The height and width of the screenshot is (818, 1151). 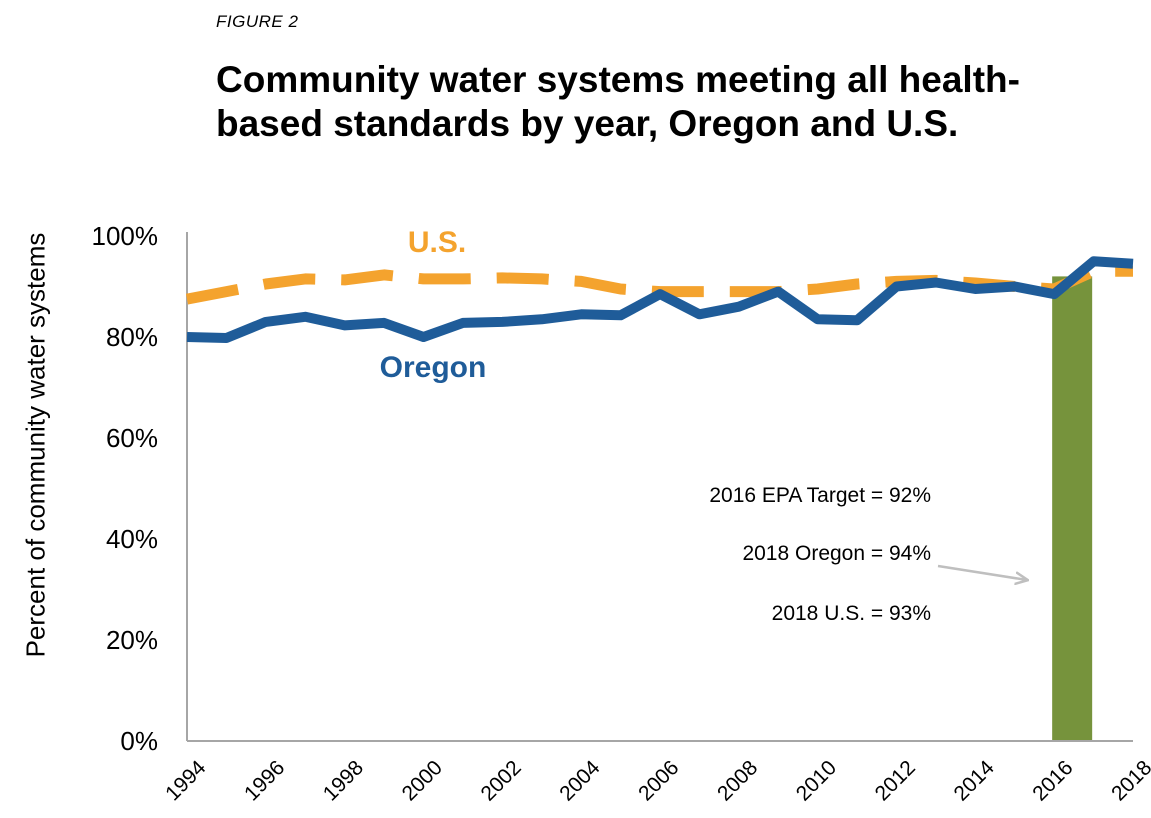 I want to click on oregon-series-label: Oregon, so click(x=433, y=367).